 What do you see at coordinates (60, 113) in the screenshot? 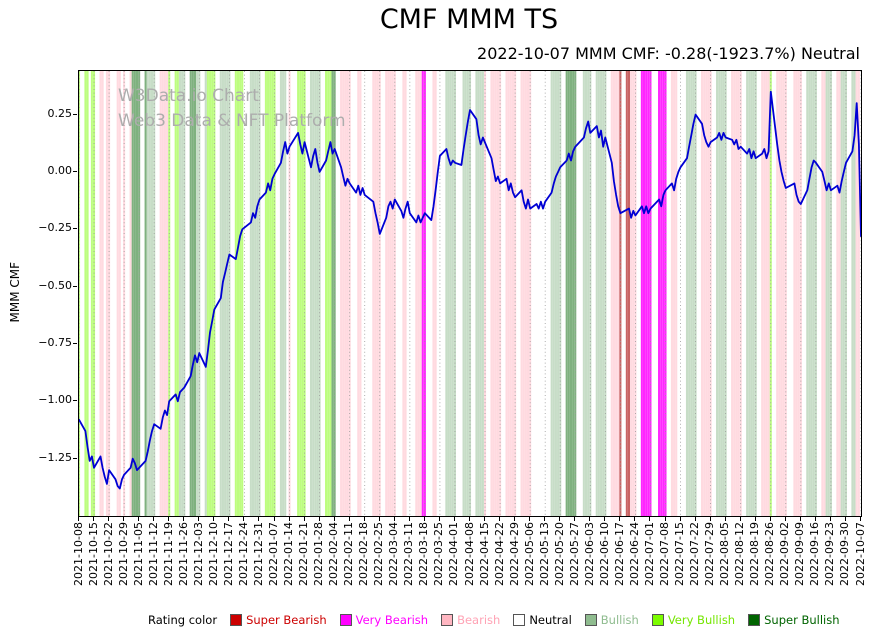
I see `y-tick-label: 0.25` at bounding box center [60, 113].